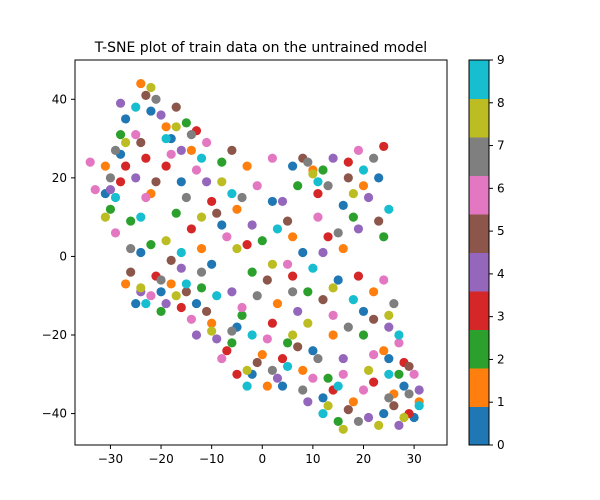  What do you see at coordinates (479, 252) in the screenshot?
I see `colorbar` at bounding box center [479, 252].